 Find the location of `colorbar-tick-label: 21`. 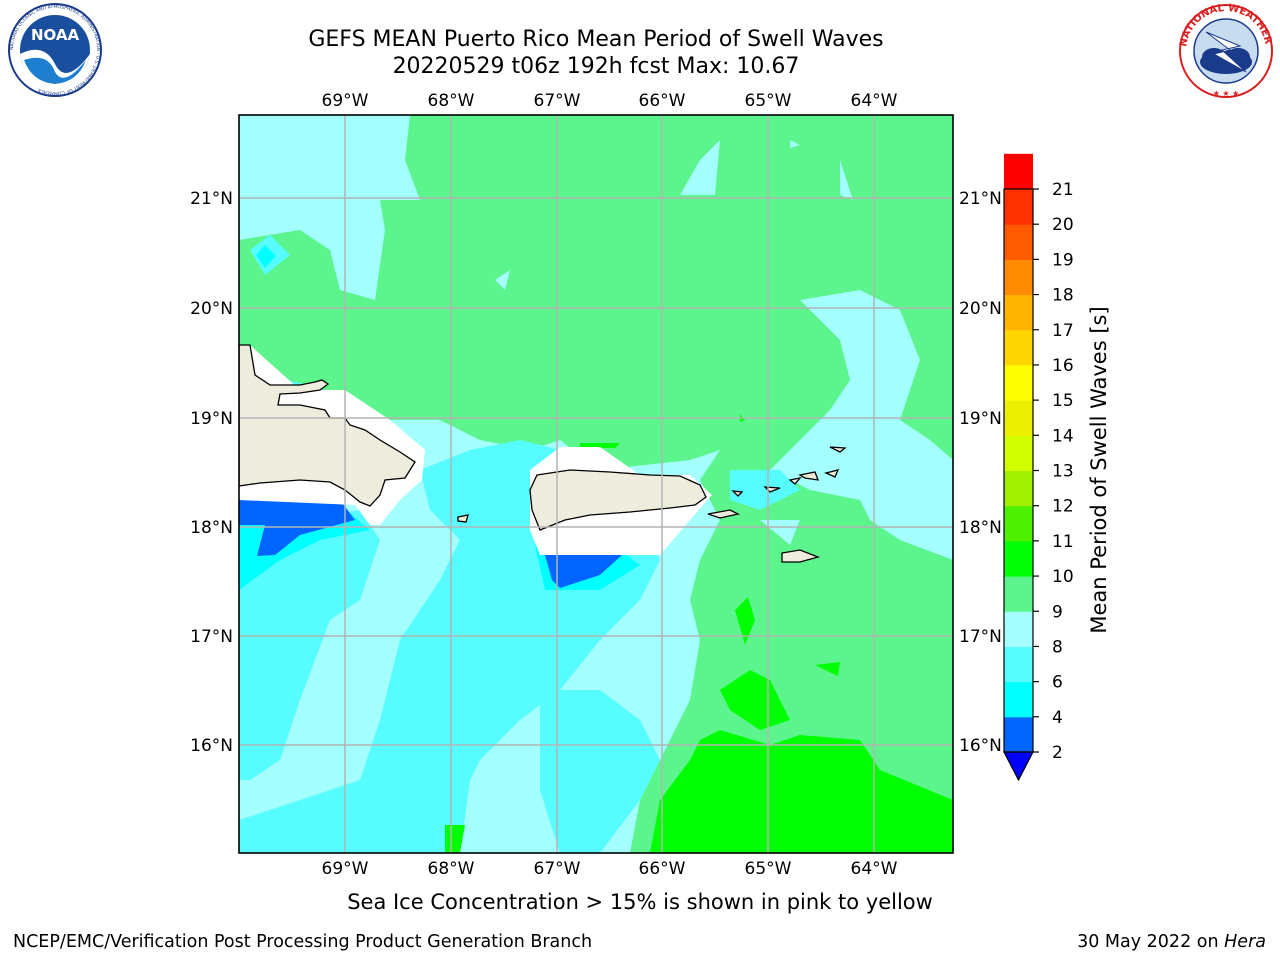

colorbar-tick-label: 21 is located at coordinates (1063, 190).